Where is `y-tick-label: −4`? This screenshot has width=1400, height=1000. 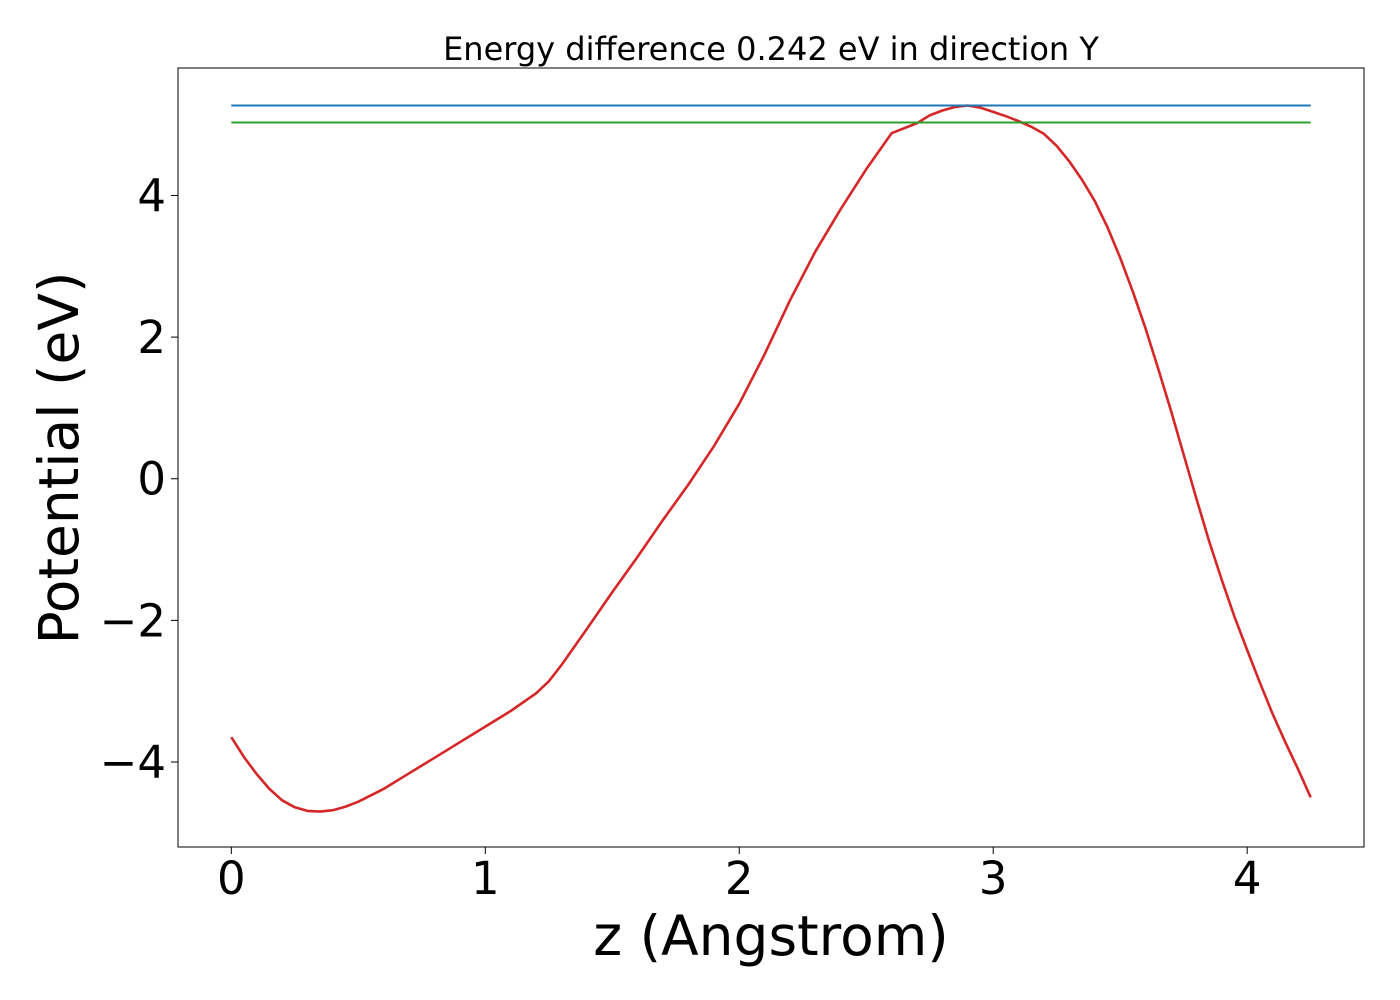 y-tick-label: −4 is located at coordinates (133, 762).